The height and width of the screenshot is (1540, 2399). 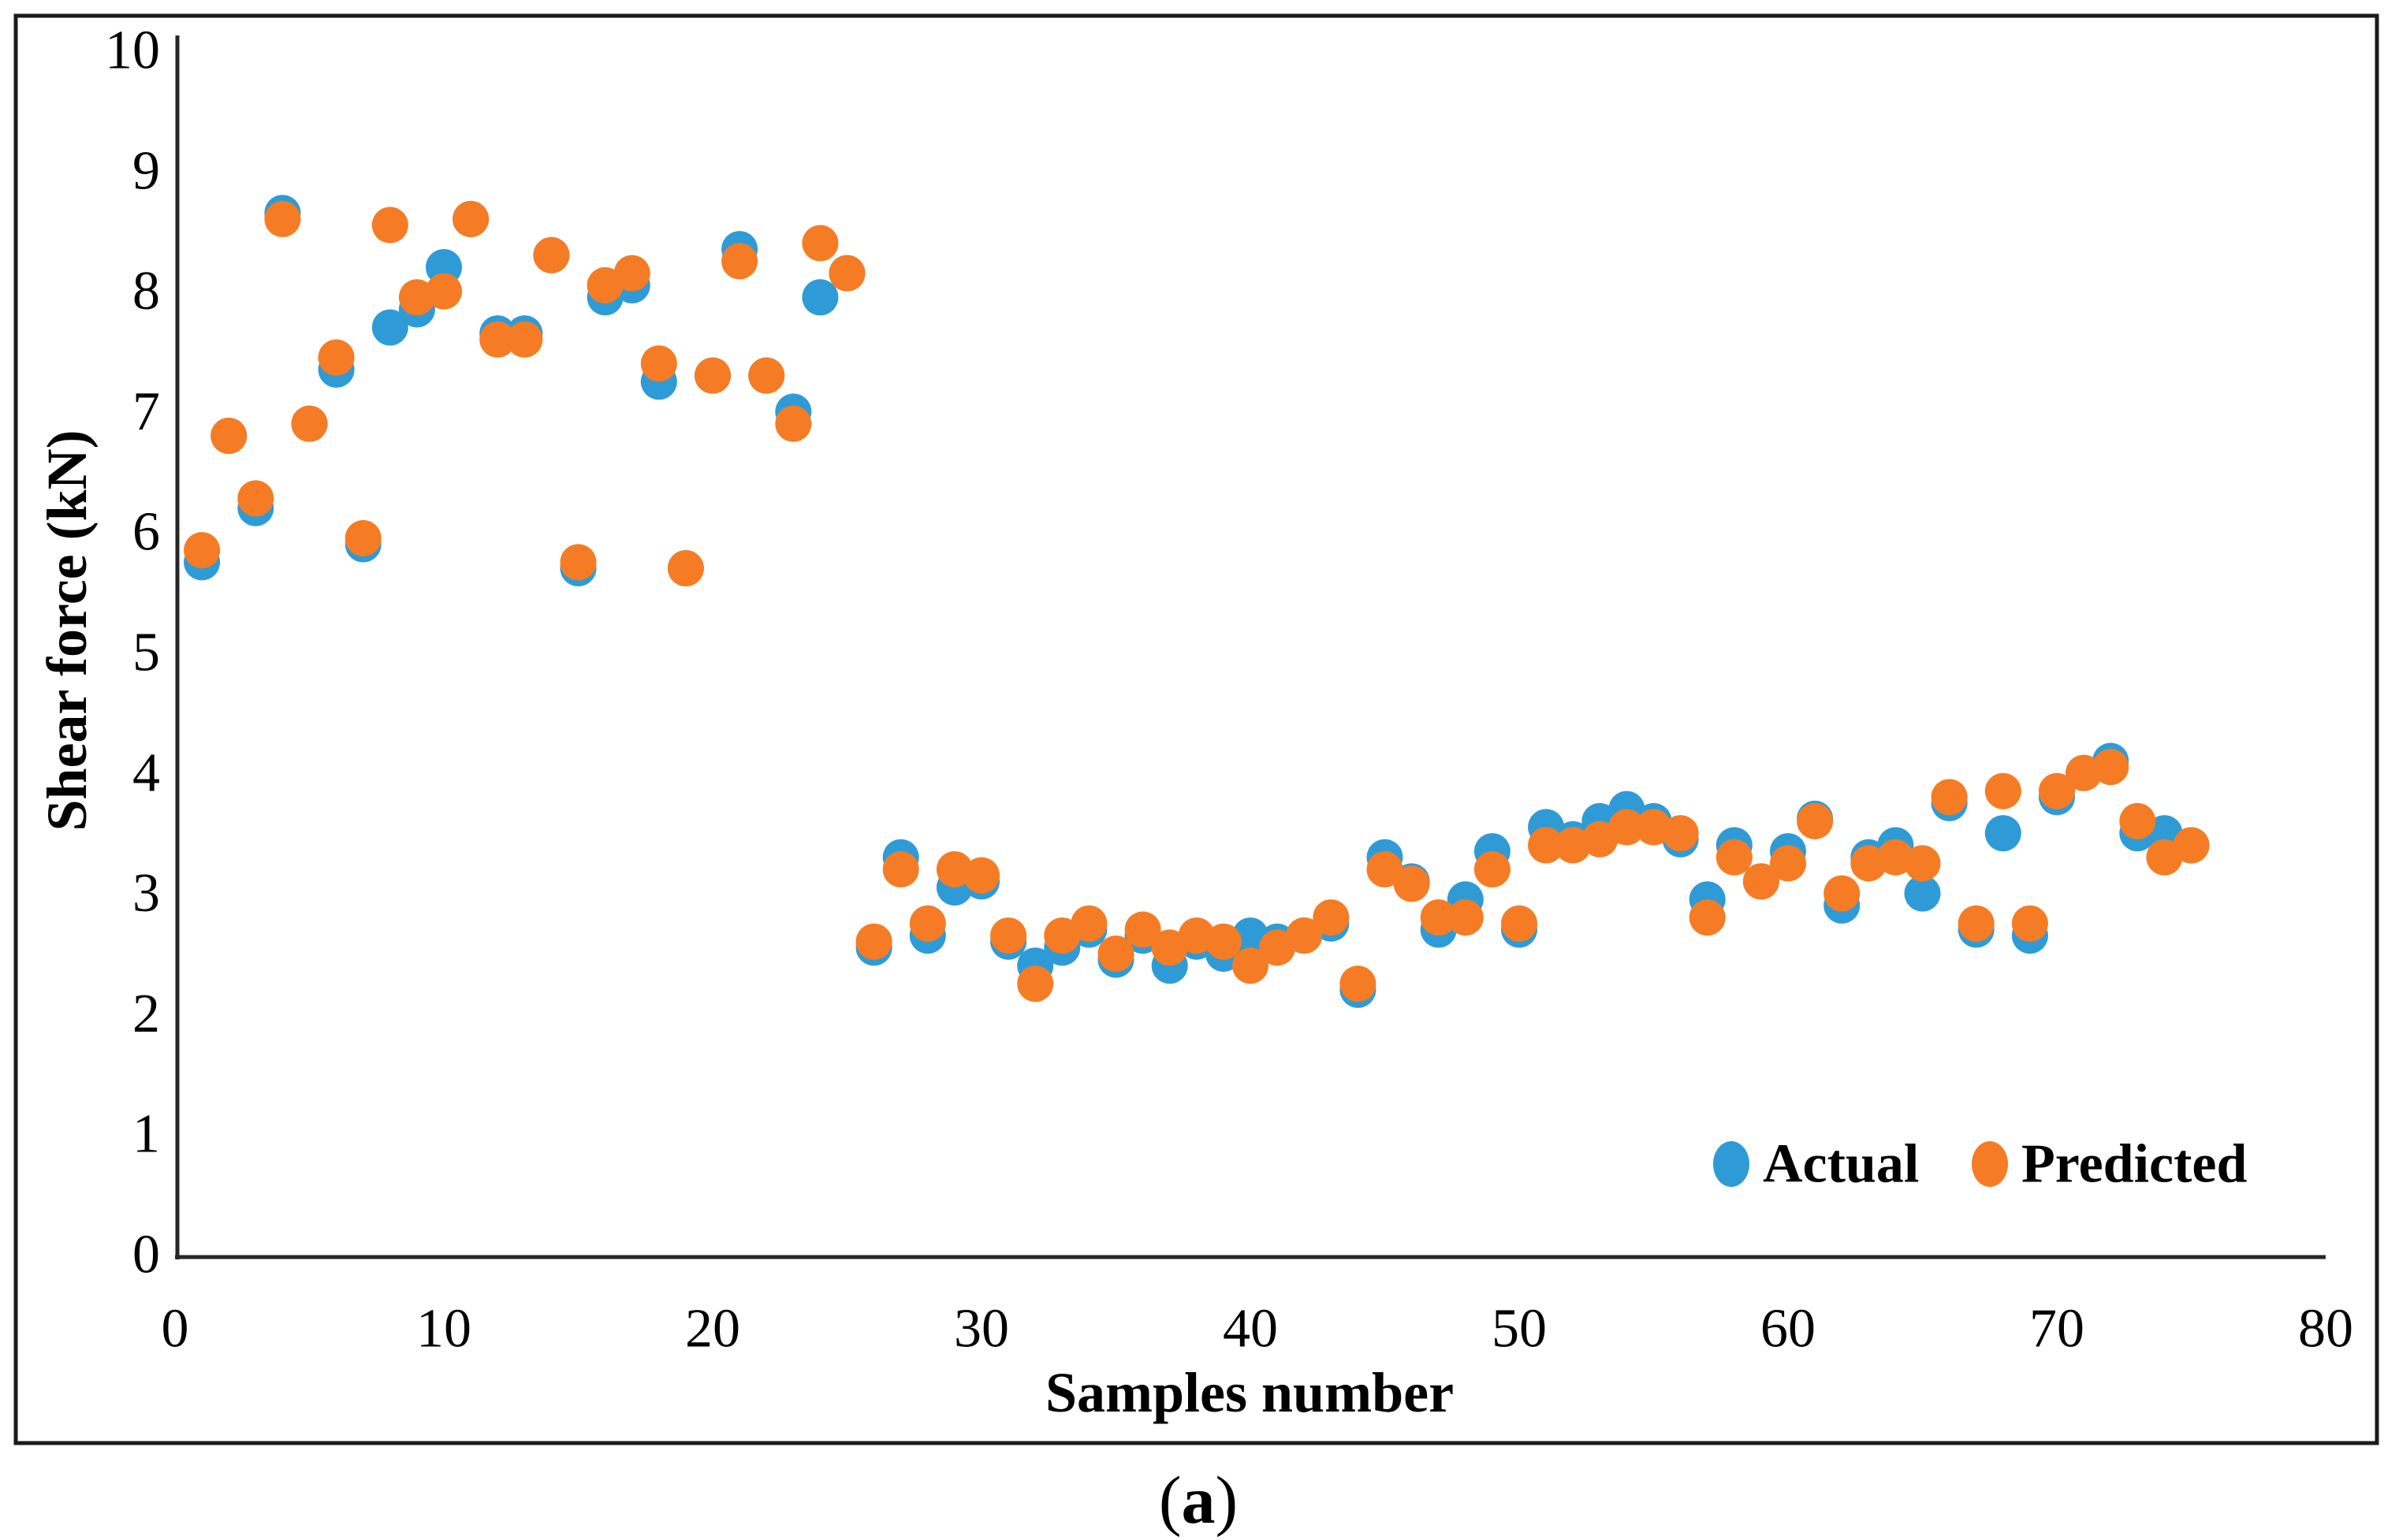 What do you see at coordinates (146, 772) in the screenshot?
I see `y-tick-label: 4` at bounding box center [146, 772].